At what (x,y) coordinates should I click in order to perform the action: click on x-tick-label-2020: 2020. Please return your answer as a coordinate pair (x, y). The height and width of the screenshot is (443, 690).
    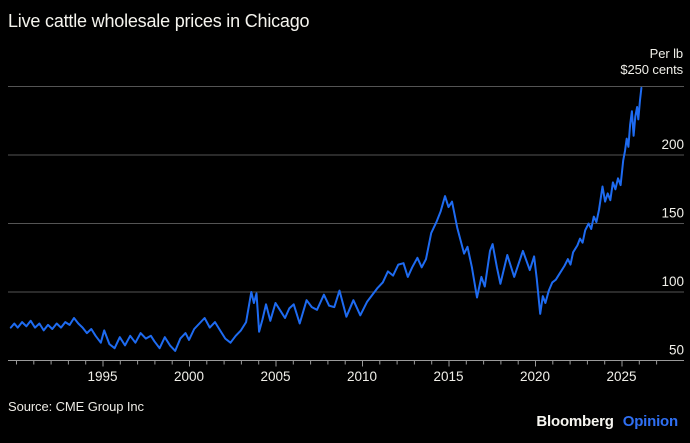
    Looking at the image, I should click on (535, 376).